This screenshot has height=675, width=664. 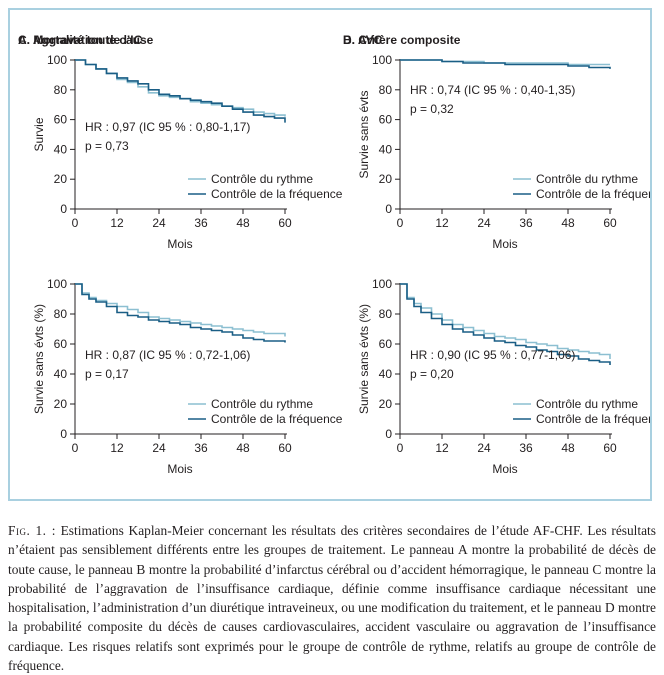 What do you see at coordinates (32, 530) in the screenshot?
I see `caption-label: Fig. 1. :` at bounding box center [32, 530].